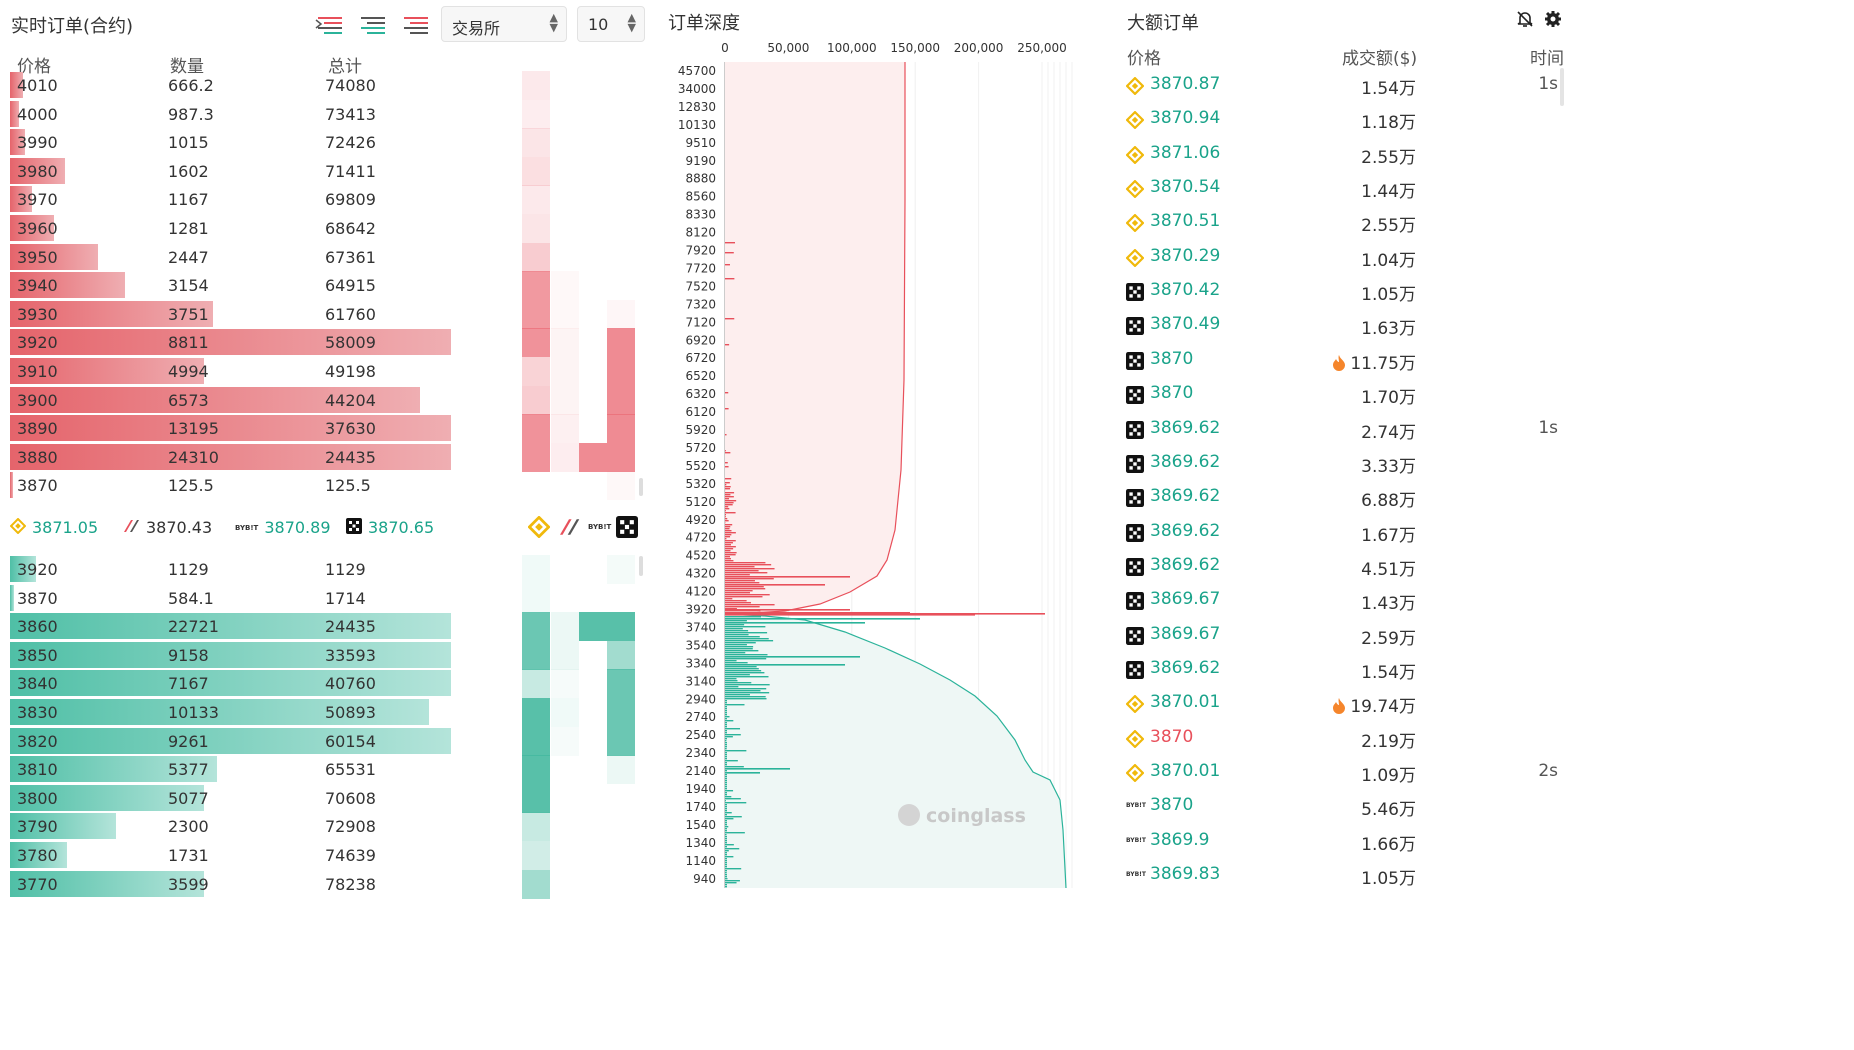 Image resolution: width=1854 pixels, height=1050 pixels. What do you see at coordinates (1346, 428) in the screenshot?
I see `large-order-row: 3869.62 2.74万 1s` at bounding box center [1346, 428].